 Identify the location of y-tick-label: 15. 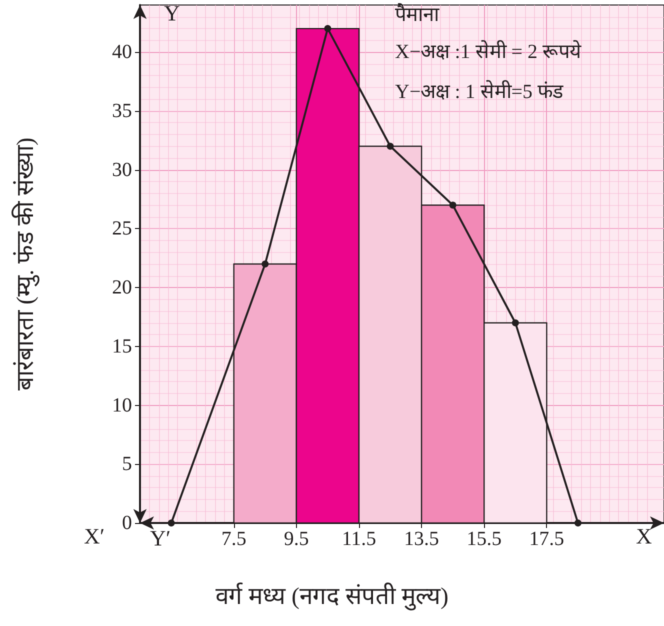
(122, 346).